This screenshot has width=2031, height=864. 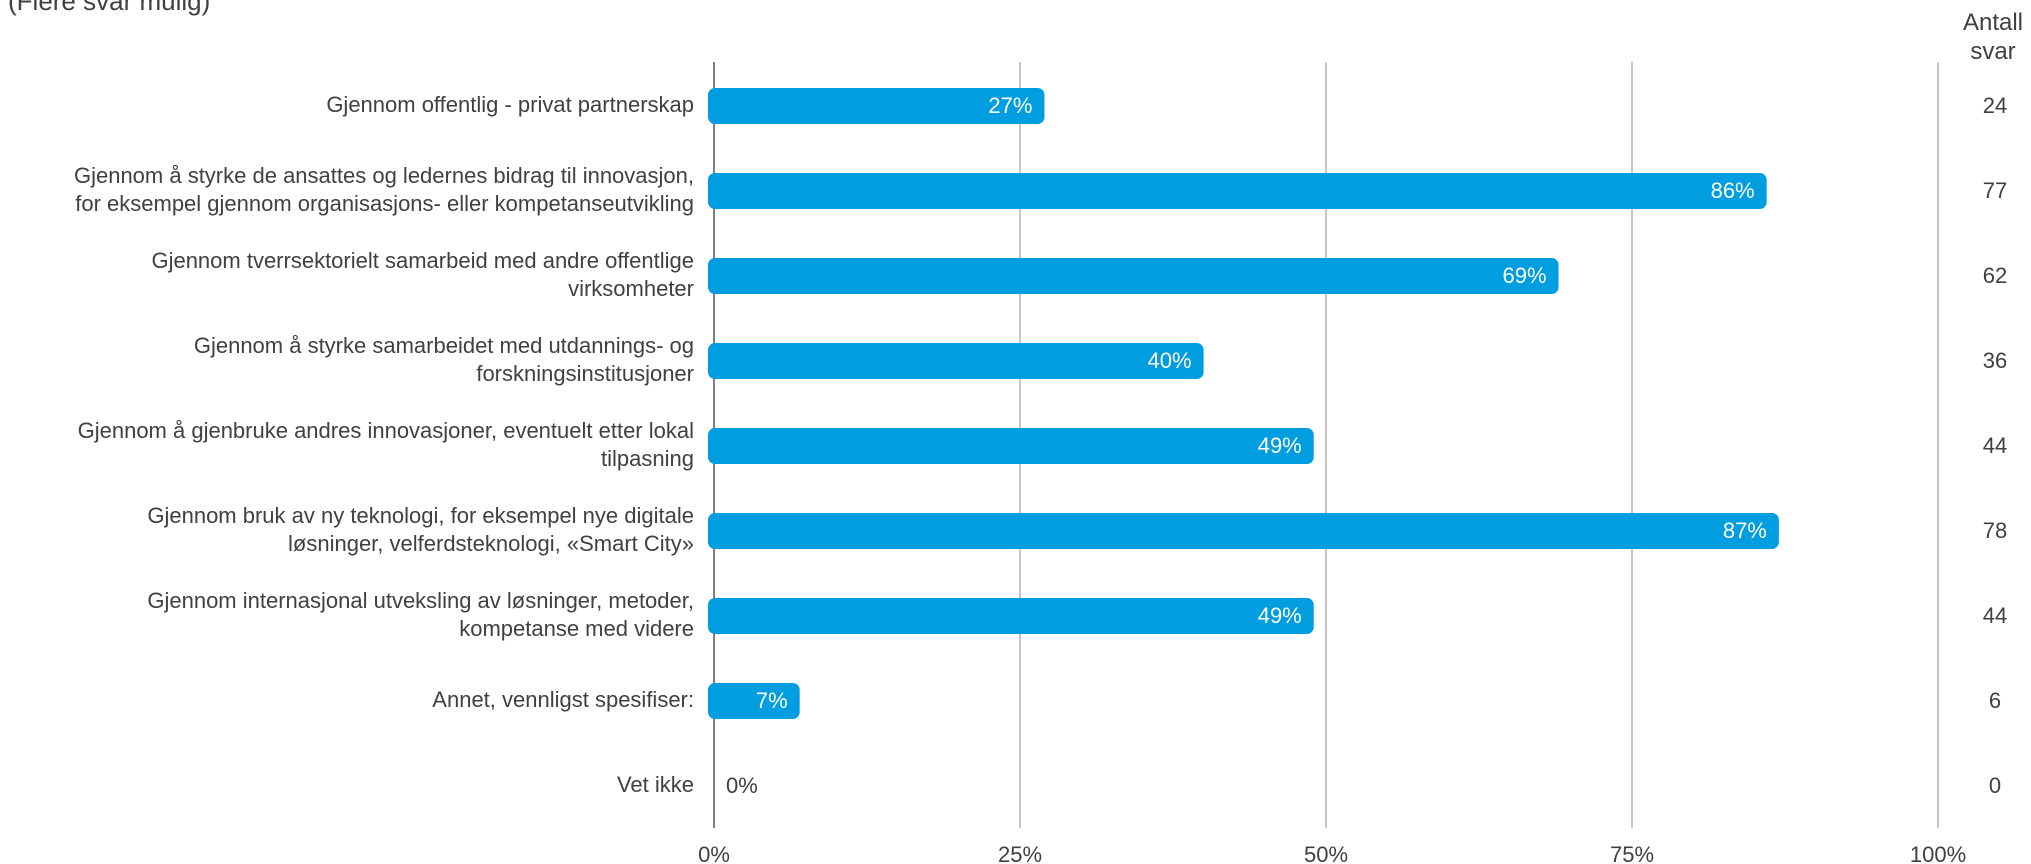 I want to click on count-value: 78, so click(x=1995, y=530).